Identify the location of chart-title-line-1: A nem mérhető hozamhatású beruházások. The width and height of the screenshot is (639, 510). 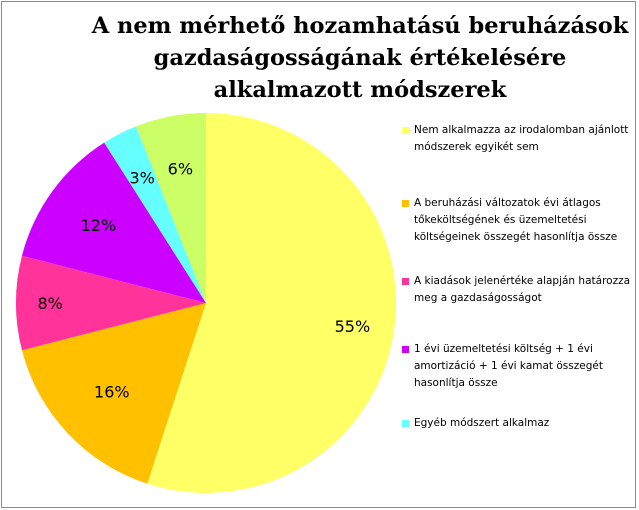
(360, 26).